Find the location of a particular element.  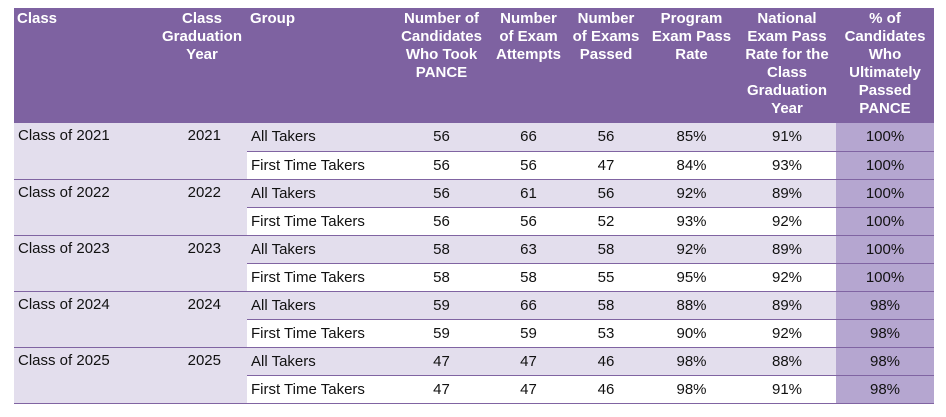

table-row: First Time Takers 59 59 53 90% 92% 98% is located at coordinates (474, 333).